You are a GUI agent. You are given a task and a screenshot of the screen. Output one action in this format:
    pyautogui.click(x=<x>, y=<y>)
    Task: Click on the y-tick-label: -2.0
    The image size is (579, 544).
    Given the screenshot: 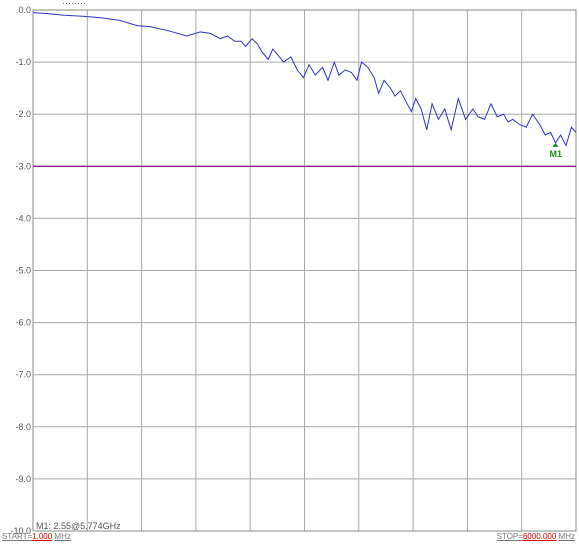 What is the action you would take?
    pyautogui.click(x=23, y=114)
    